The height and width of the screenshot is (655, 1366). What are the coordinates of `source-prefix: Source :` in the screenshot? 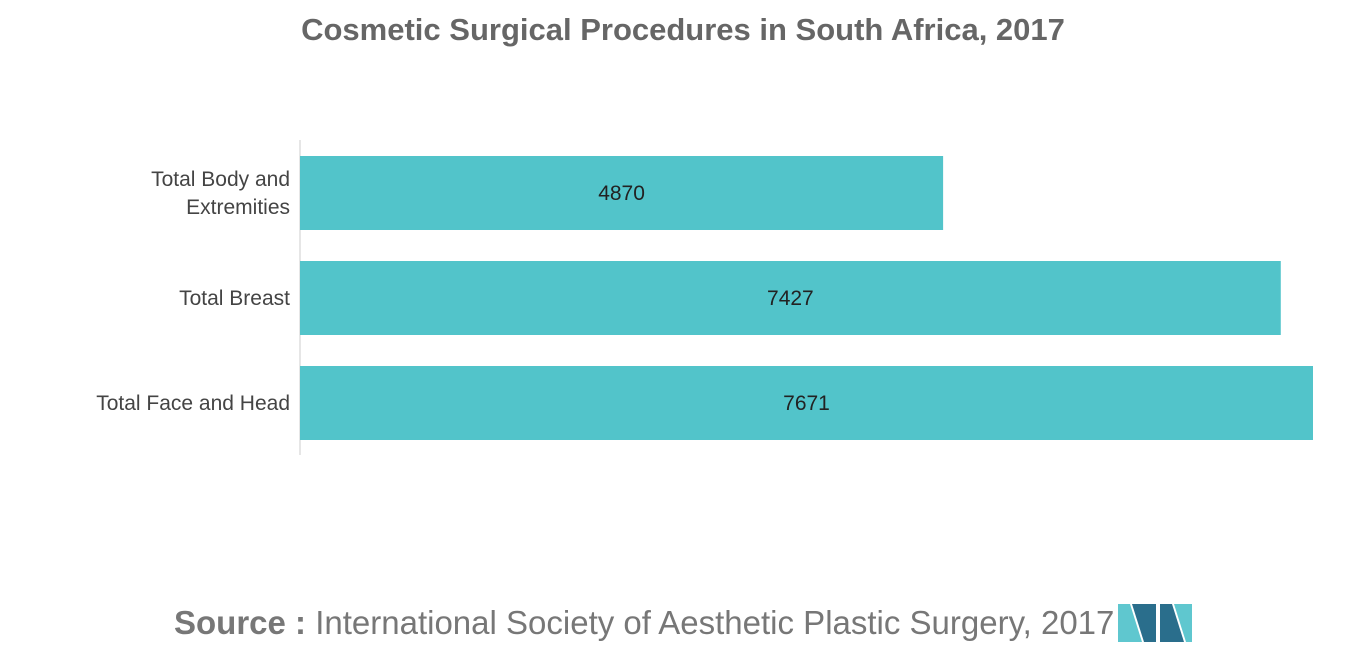 It's located at (240, 622).